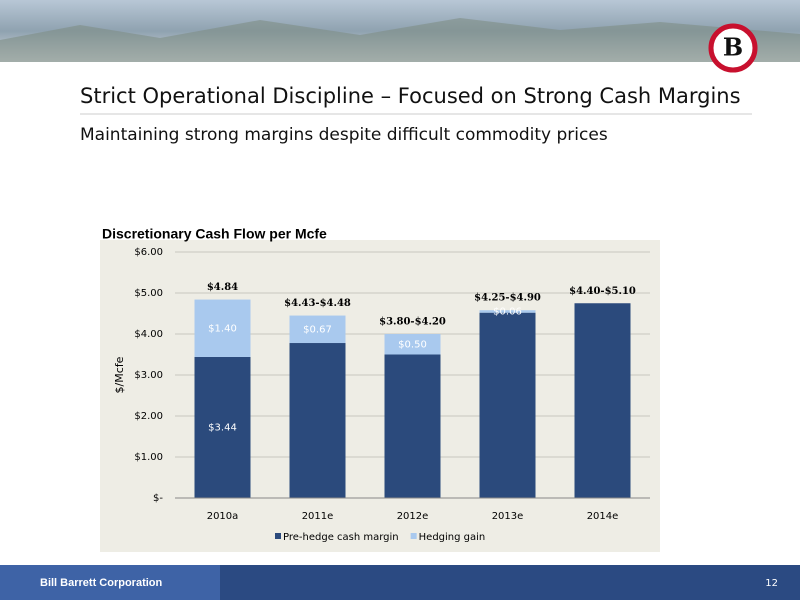 This screenshot has height=600, width=800. Describe the element at coordinates (222, 287) in the screenshot. I see `total-label: $4.84` at that location.